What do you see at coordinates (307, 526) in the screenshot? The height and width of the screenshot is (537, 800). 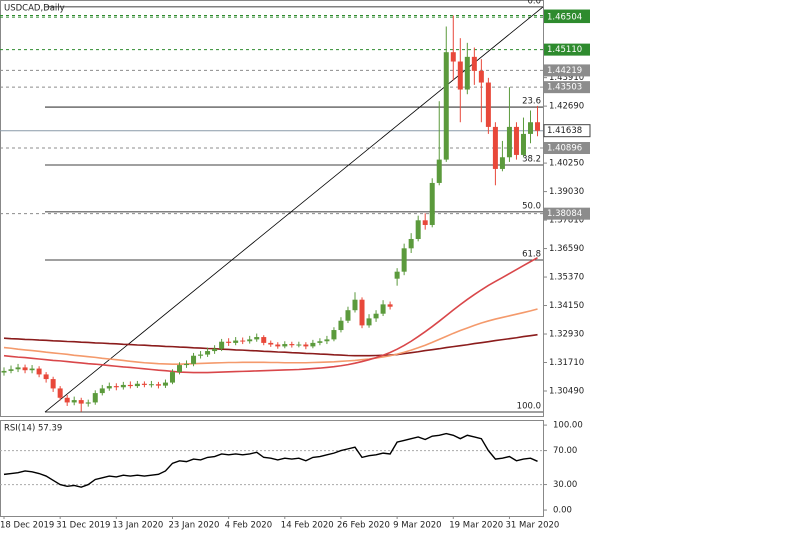 I see `x-tick-label: 14 Feb 2020` at bounding box center [307, 526].